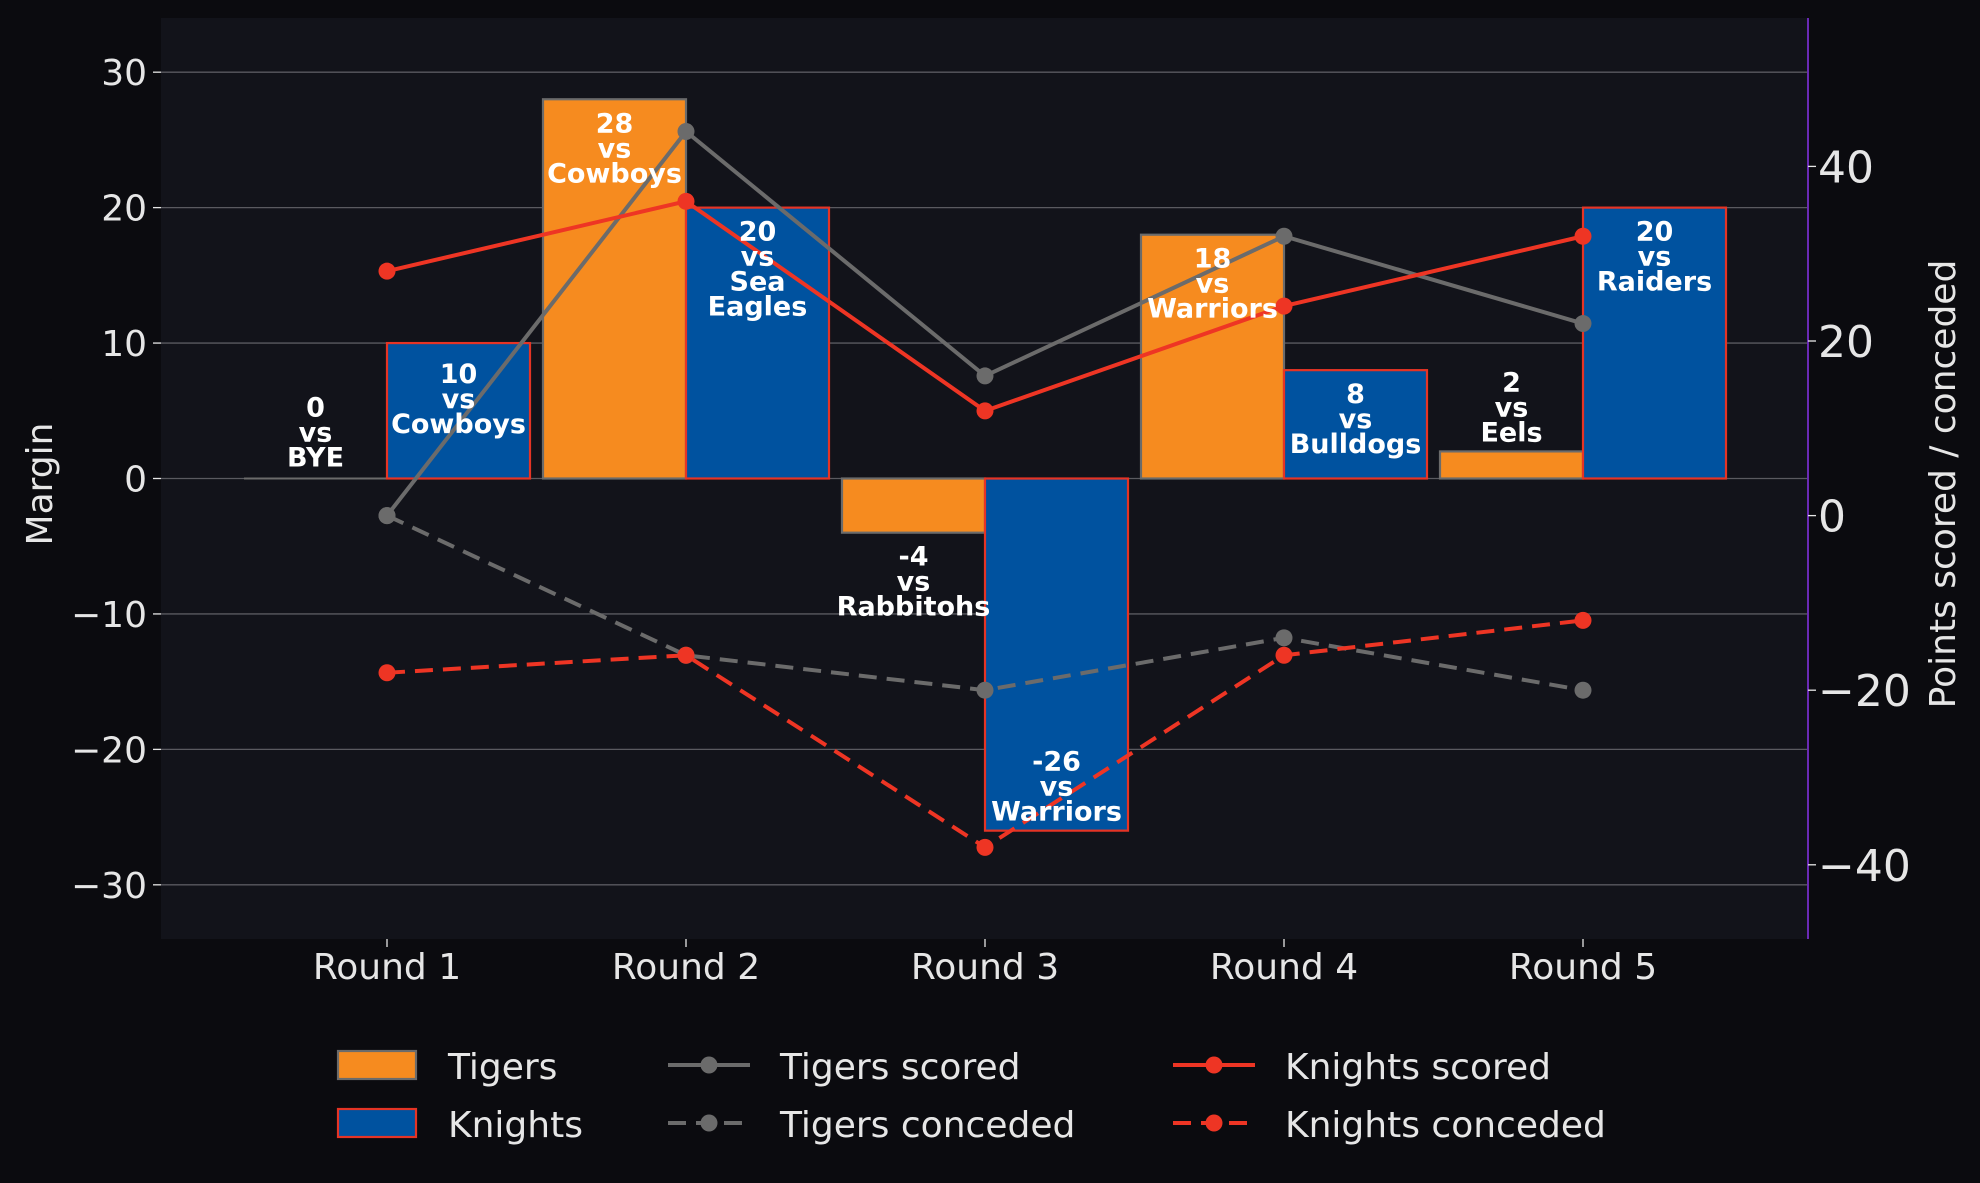 The width and height of the screenshot is (1980, 1183). Describe the element at coordinates (109, 615) in the screenshot. I see `y-tick-label: −10` at that location.